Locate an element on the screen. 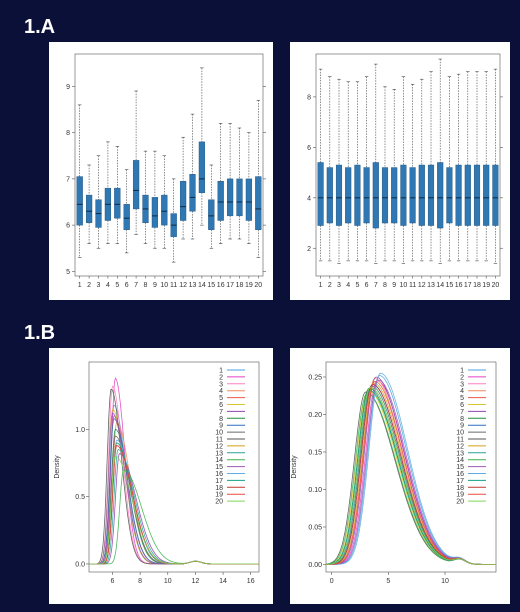 This screenshot has width=520, height=612. x-tick-label: 18 is located at coordinates (477, 285).